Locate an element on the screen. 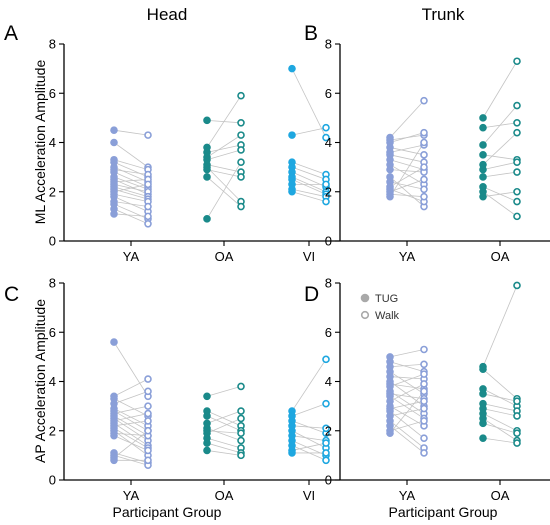  y-tick-label-a-0: 0 is located at coordinates (52, 241).